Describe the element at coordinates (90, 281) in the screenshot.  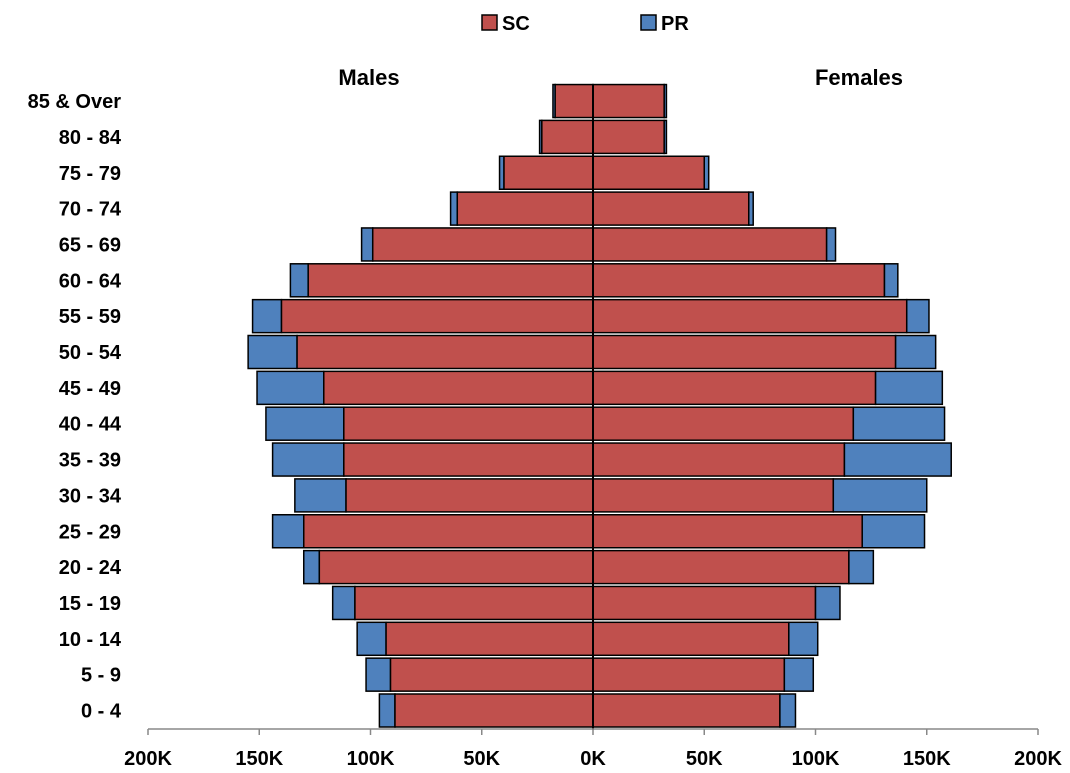
I see `age-group-label: 60 - 64` at that location.